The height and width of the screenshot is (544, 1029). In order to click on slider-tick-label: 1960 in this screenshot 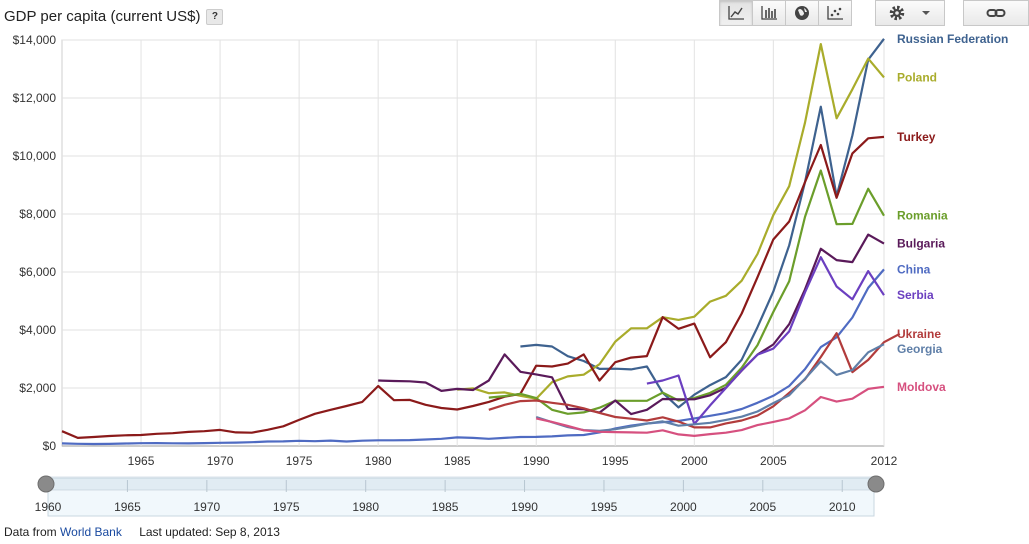, I will do `click(48, 507)`.